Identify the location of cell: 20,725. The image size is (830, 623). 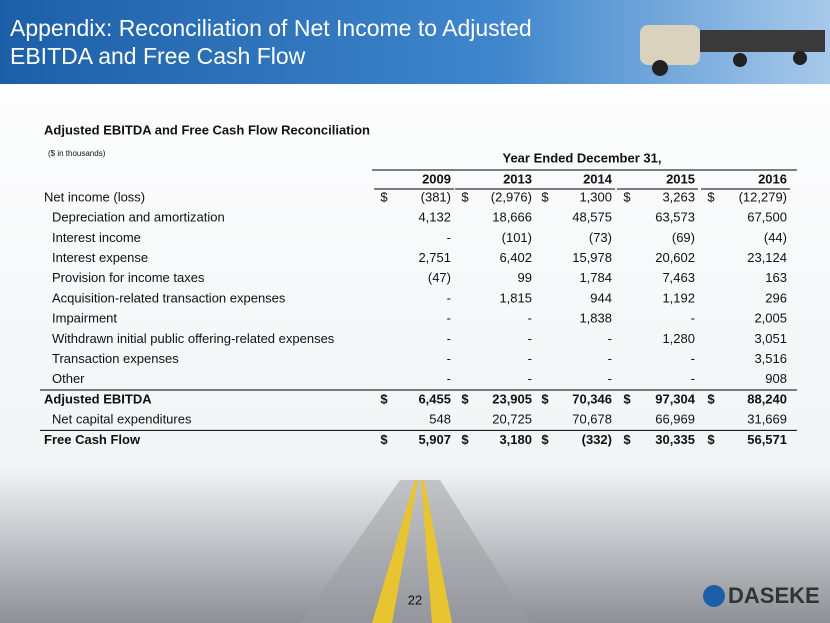
(512, 419).